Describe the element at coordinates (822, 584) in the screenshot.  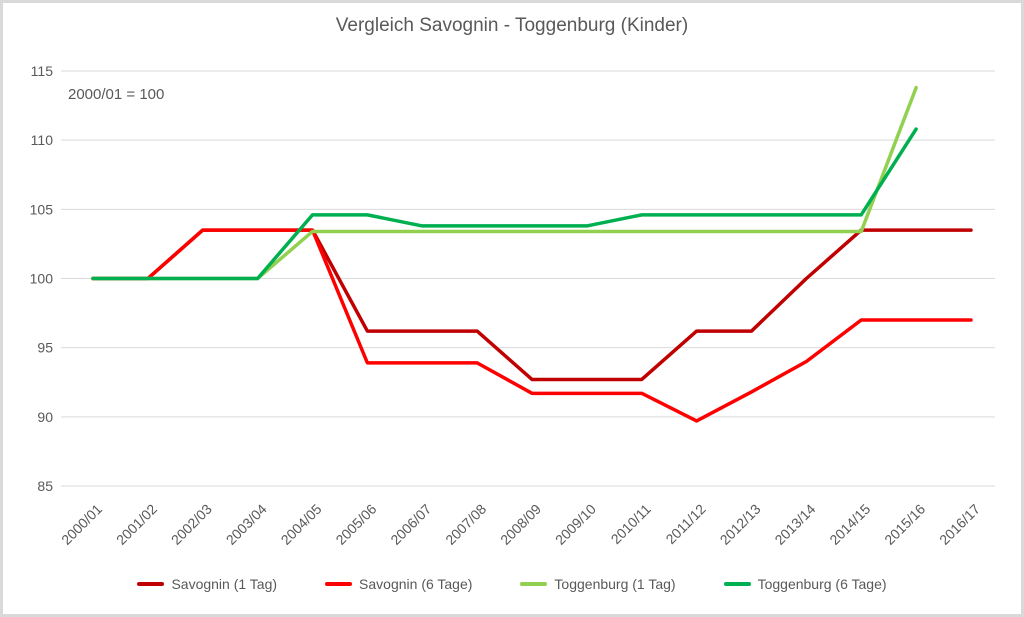
I see `legend-label-toggenburg-6-tage: Toggenburg (6 Tage)` at that location.